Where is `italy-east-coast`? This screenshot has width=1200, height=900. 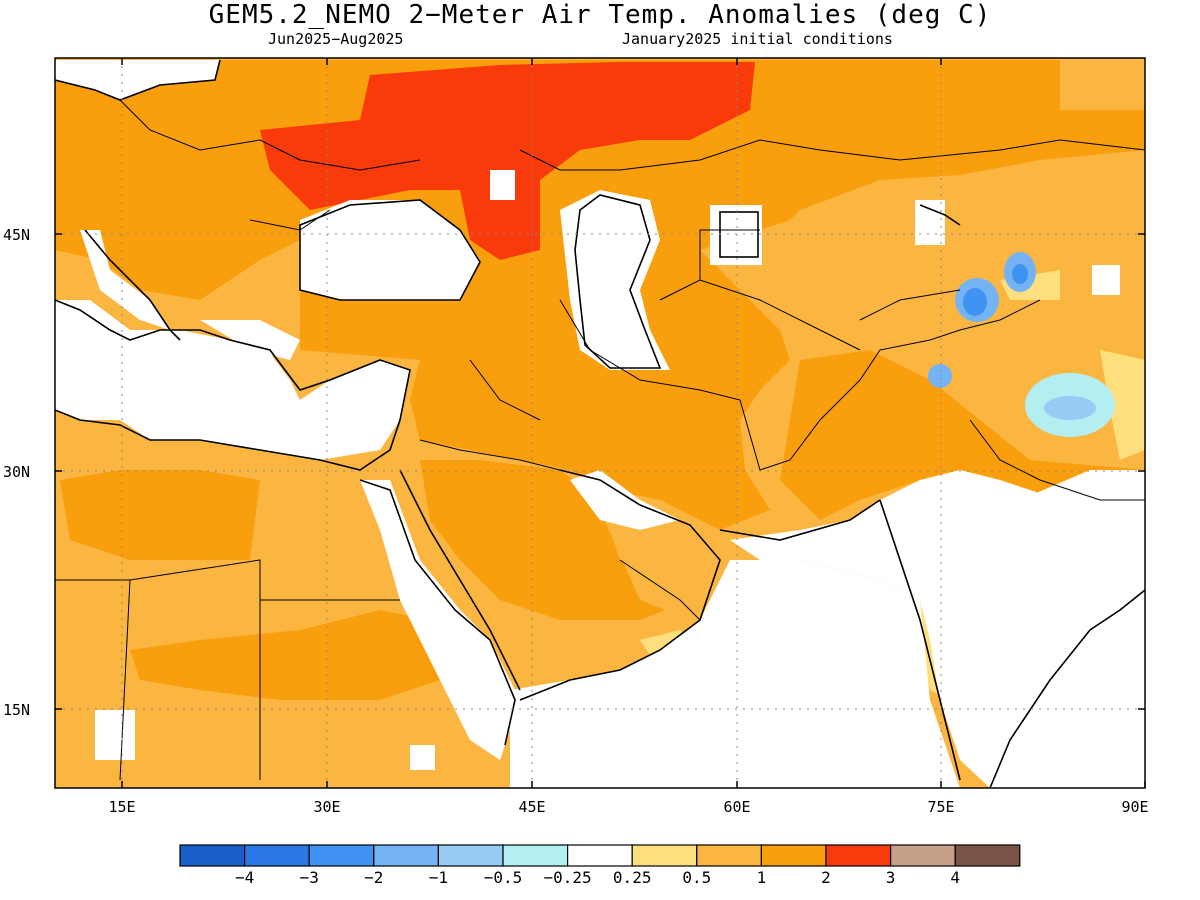
italy-east-coast is located at coordinates (132, 285).